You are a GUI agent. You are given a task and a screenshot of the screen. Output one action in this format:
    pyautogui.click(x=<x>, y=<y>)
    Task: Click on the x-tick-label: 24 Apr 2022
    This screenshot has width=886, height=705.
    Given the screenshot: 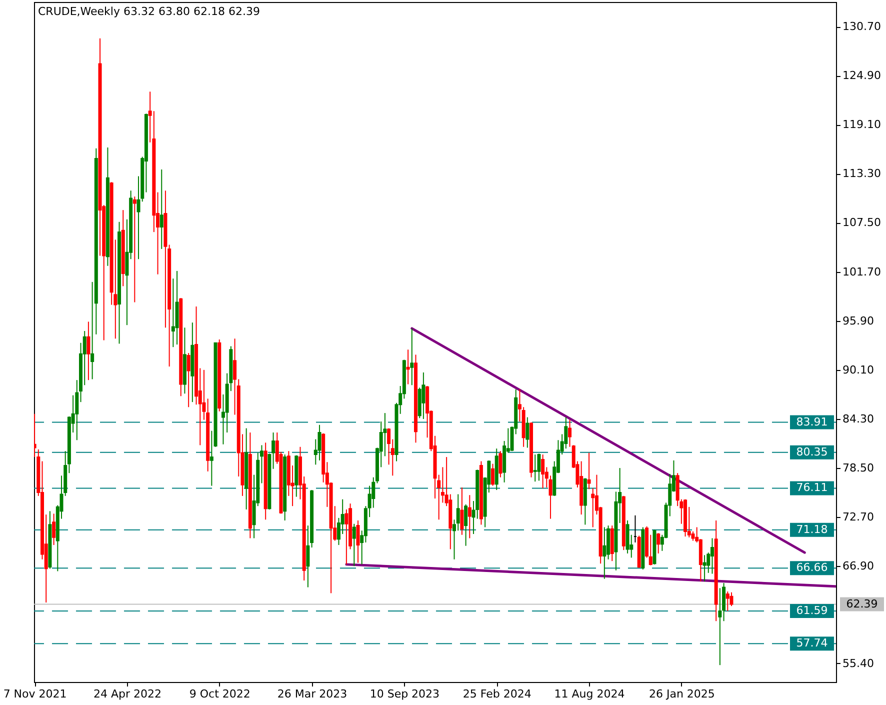 What is the action you would take?
    pyautogui.click(x=127, y=694)
    